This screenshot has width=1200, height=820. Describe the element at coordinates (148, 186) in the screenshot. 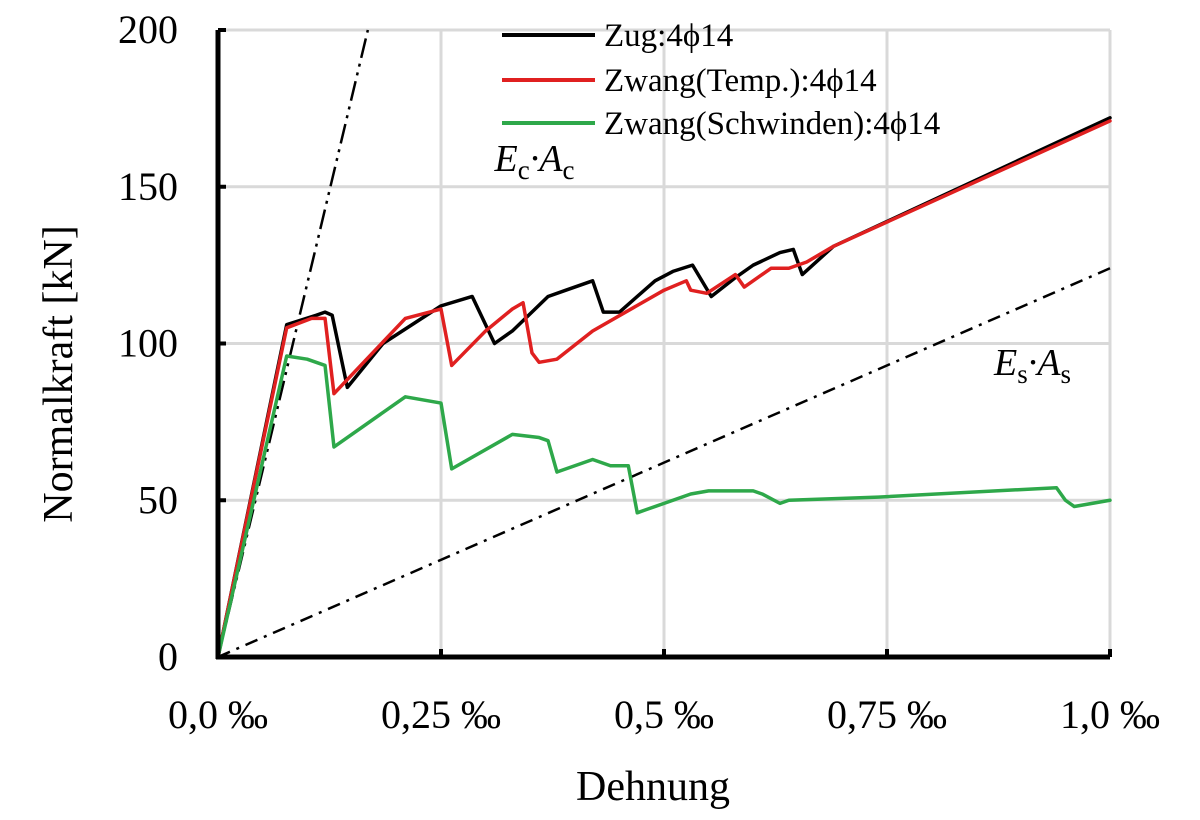

I see `y-tick-label-3: 150` at that location.